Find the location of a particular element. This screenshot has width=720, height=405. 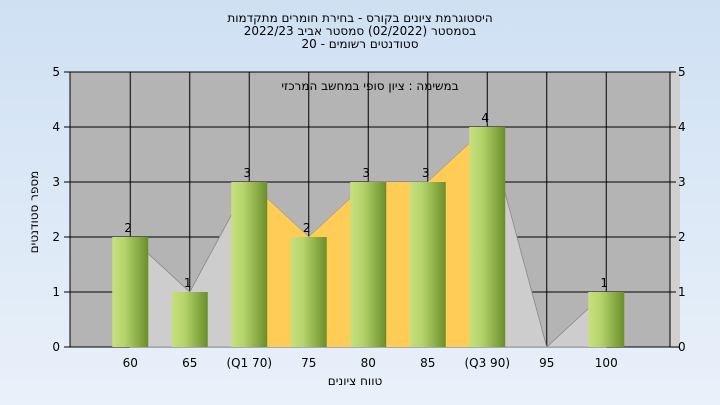

y-tick-label-right: 2 is located at coordinates (682, 237).